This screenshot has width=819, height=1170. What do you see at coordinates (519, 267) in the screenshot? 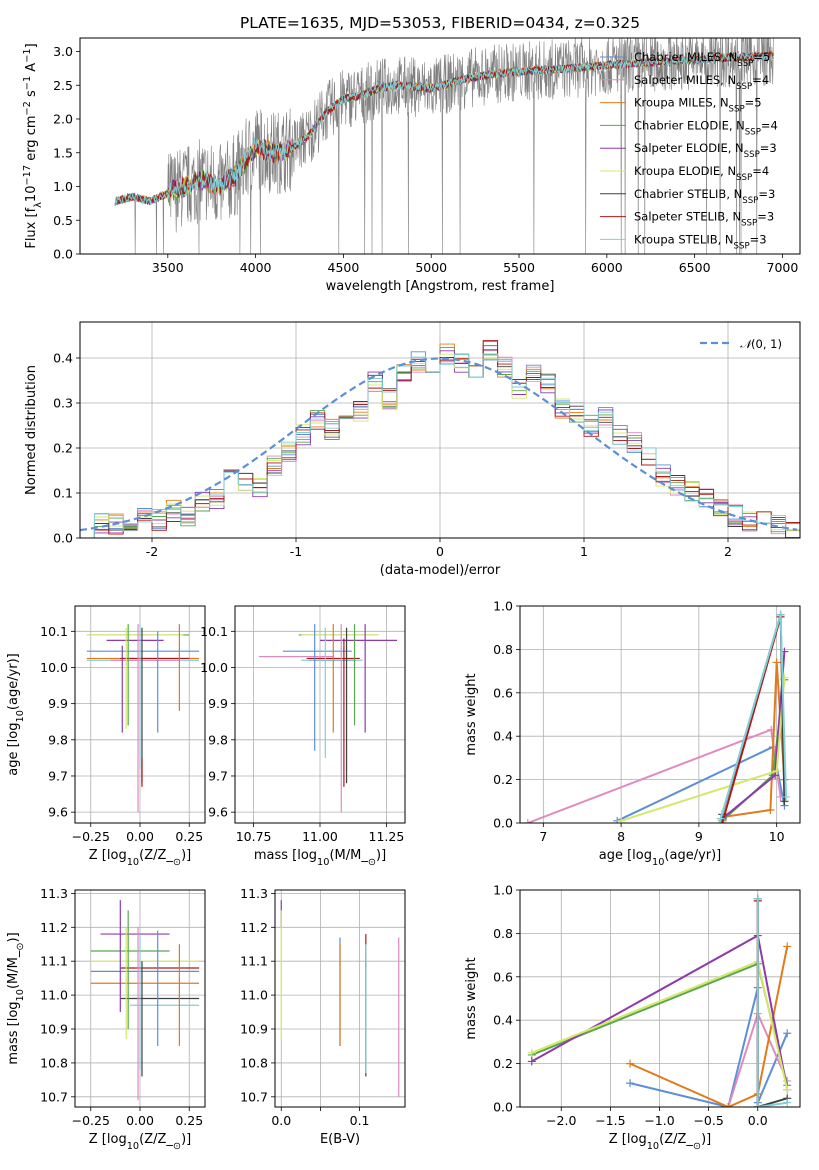
I see `x-tick-label: 5500` at bounding box center [519, 267].